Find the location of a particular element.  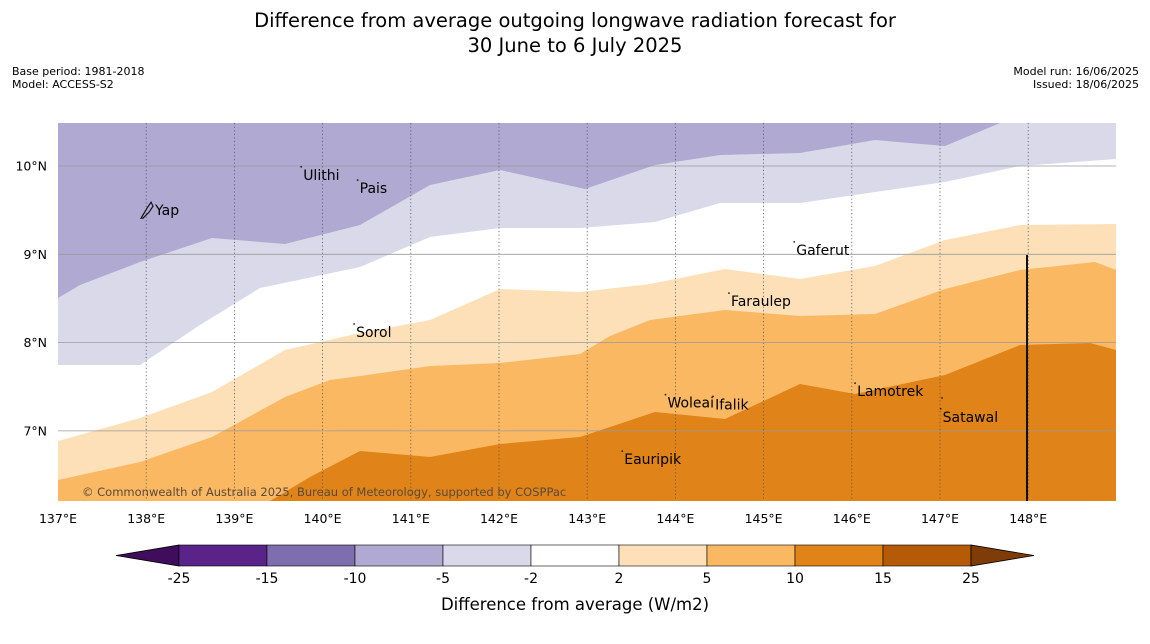

place-eauripik: Eauripik is located at coordinates (651, 459).